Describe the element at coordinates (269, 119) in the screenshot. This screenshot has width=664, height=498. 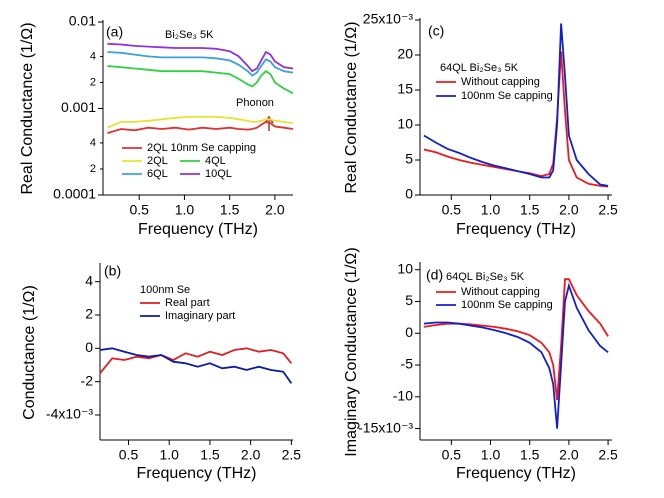
I see `phonon-arrow-head` at that location.